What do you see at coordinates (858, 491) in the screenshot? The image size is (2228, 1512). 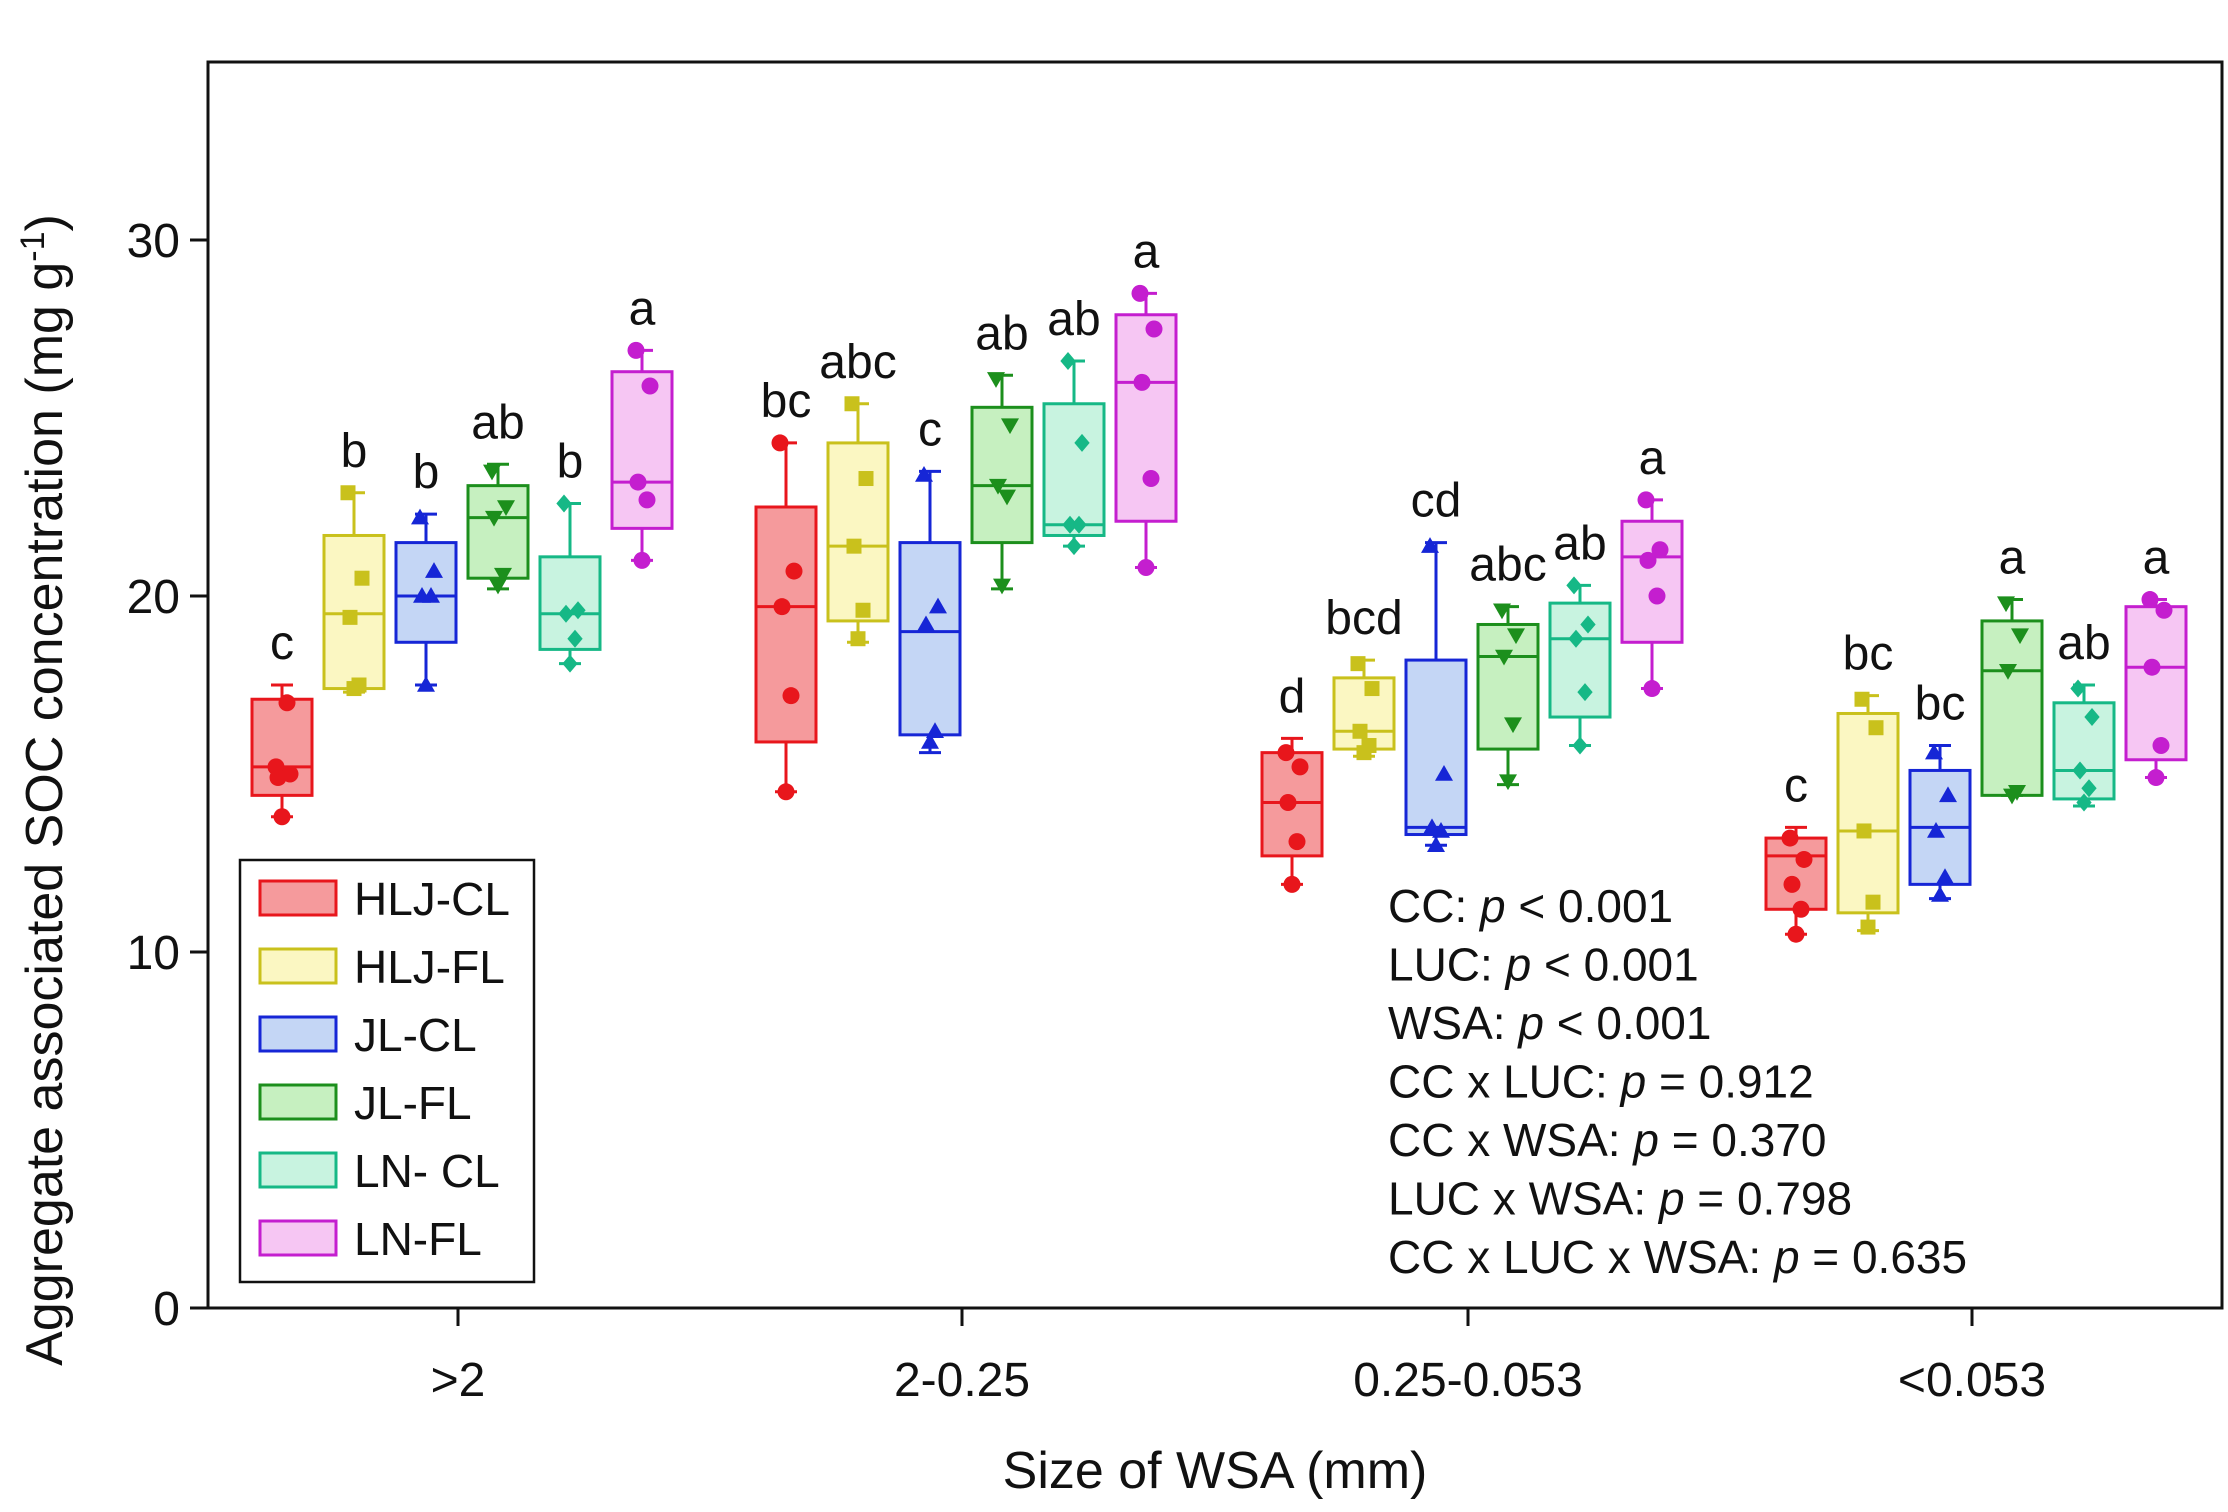 I see `box-group: abc` at bounding box center [858, 491].